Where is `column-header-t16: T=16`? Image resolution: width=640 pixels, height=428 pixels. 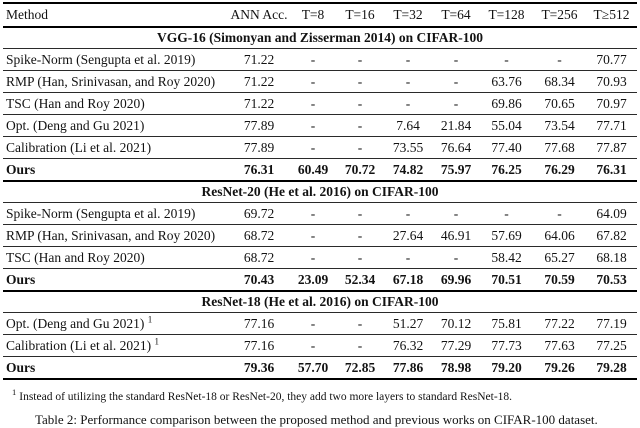
column-header-t16: T=16 is located at coordinates (360, 14).